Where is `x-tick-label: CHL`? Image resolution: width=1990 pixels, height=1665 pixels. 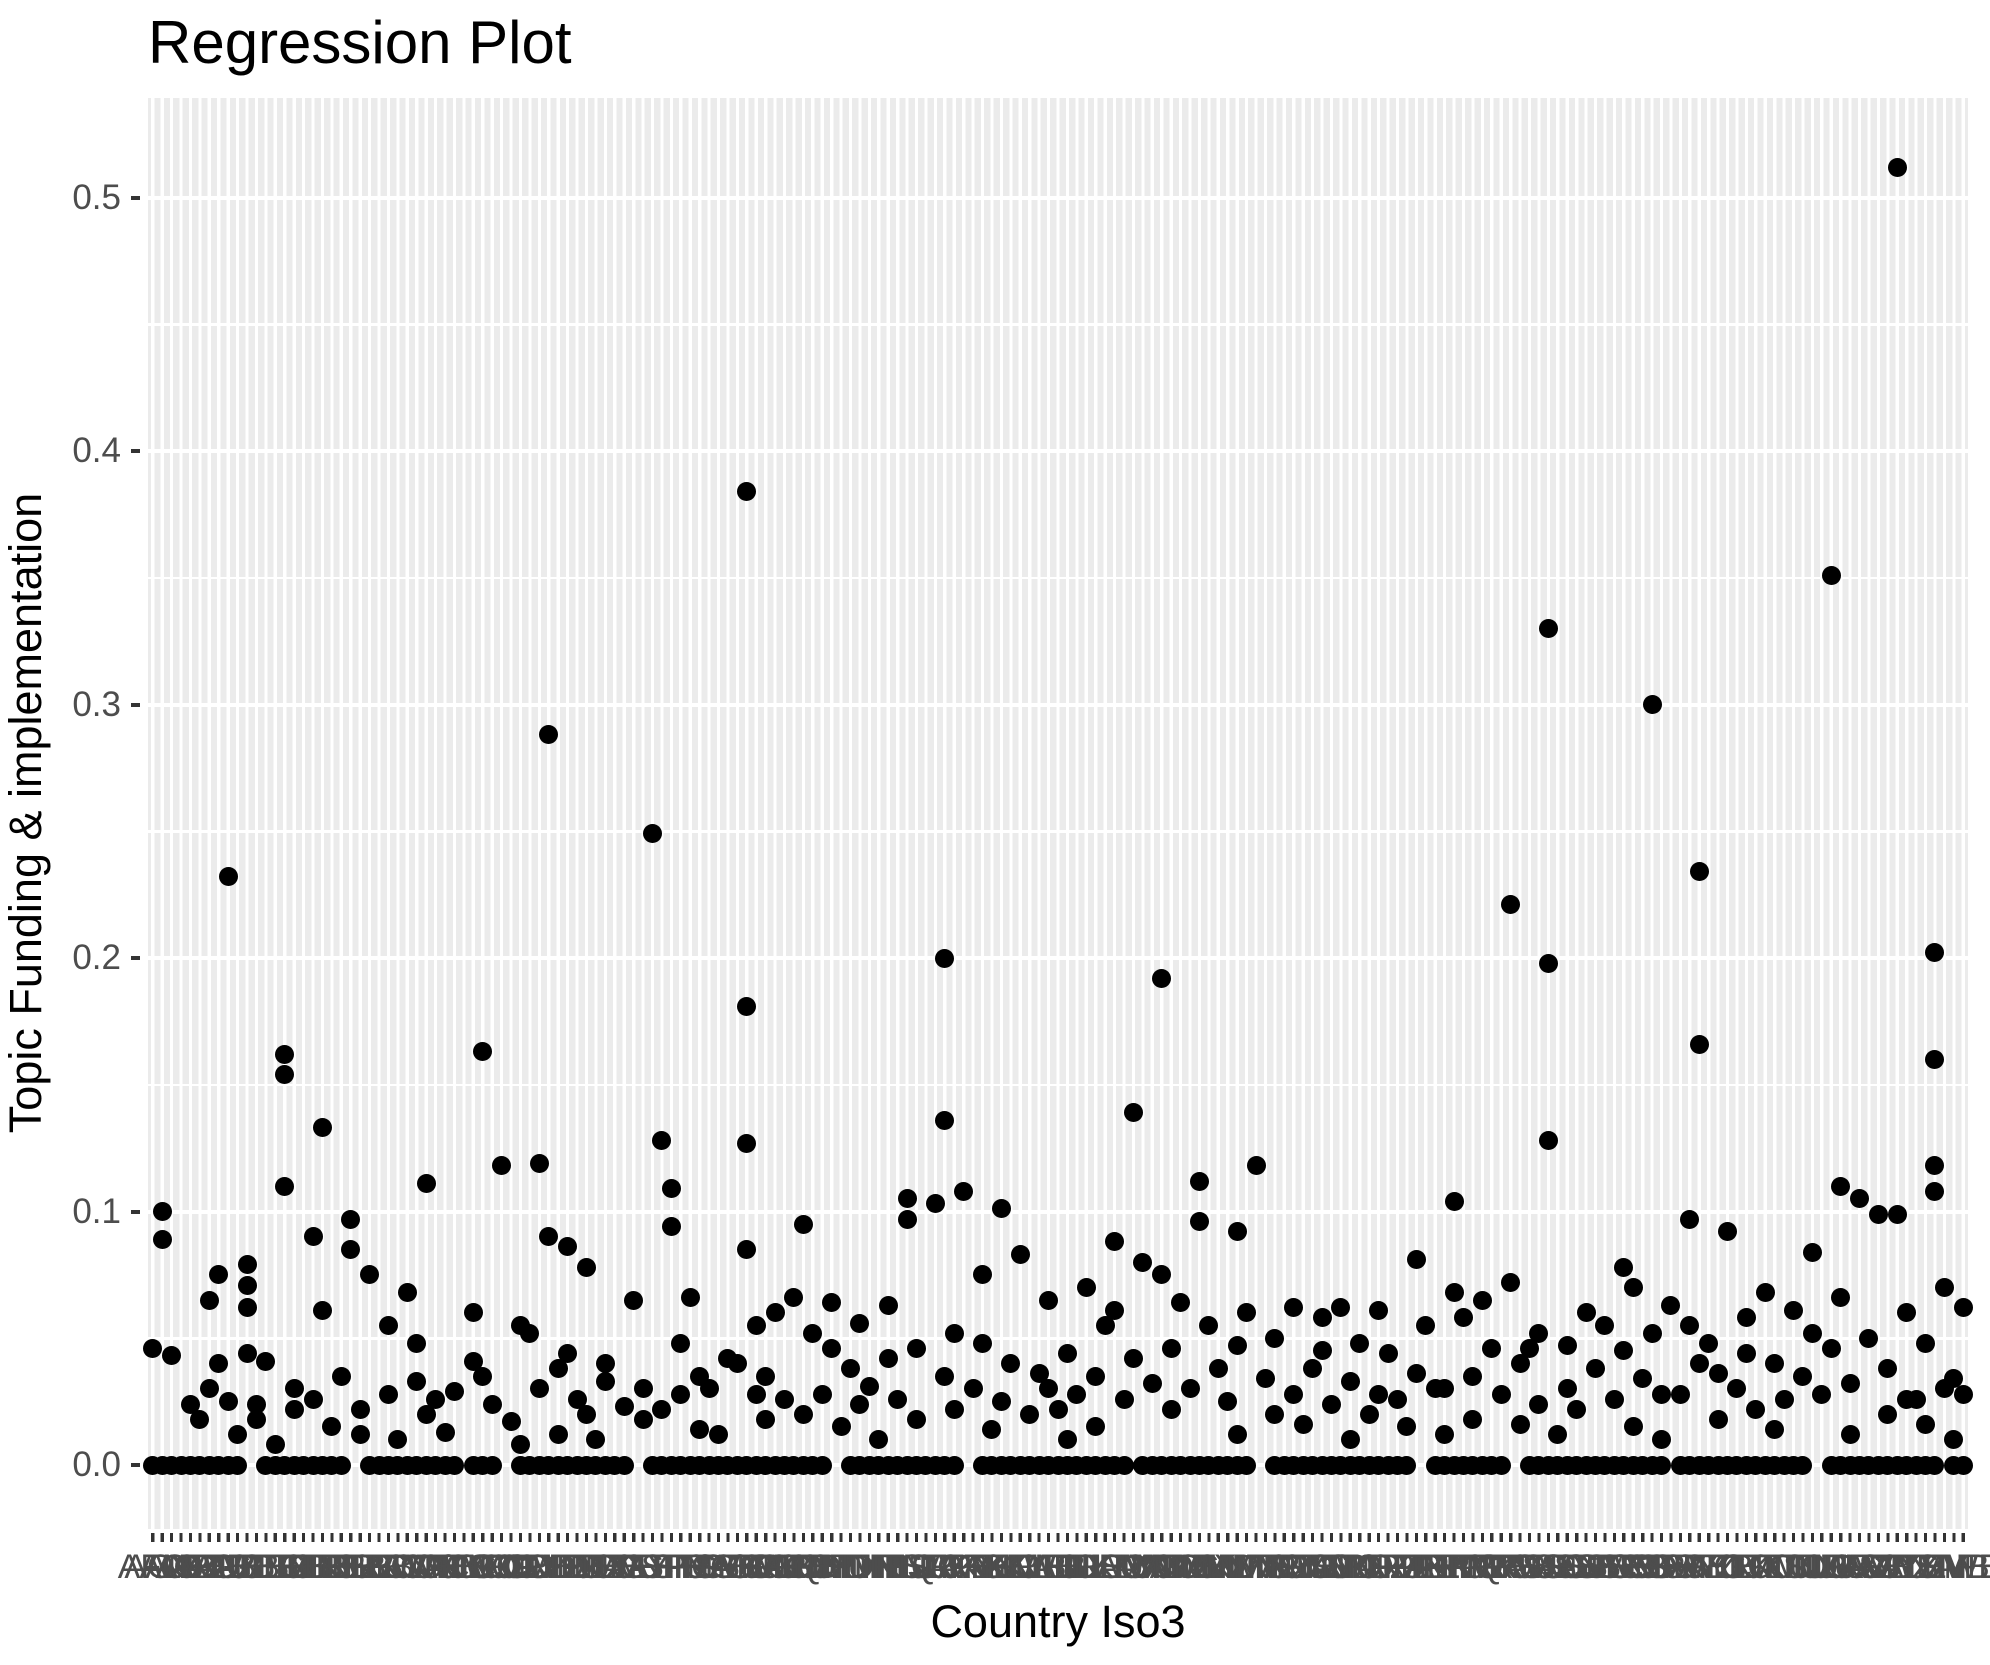 x-tick-label: CHL is located at coordinates (445, 1567).